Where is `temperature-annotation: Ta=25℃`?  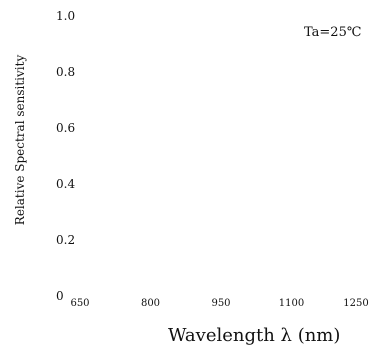 temperature-annotation: Ta=25℃ is located at coordinates (332, 32).